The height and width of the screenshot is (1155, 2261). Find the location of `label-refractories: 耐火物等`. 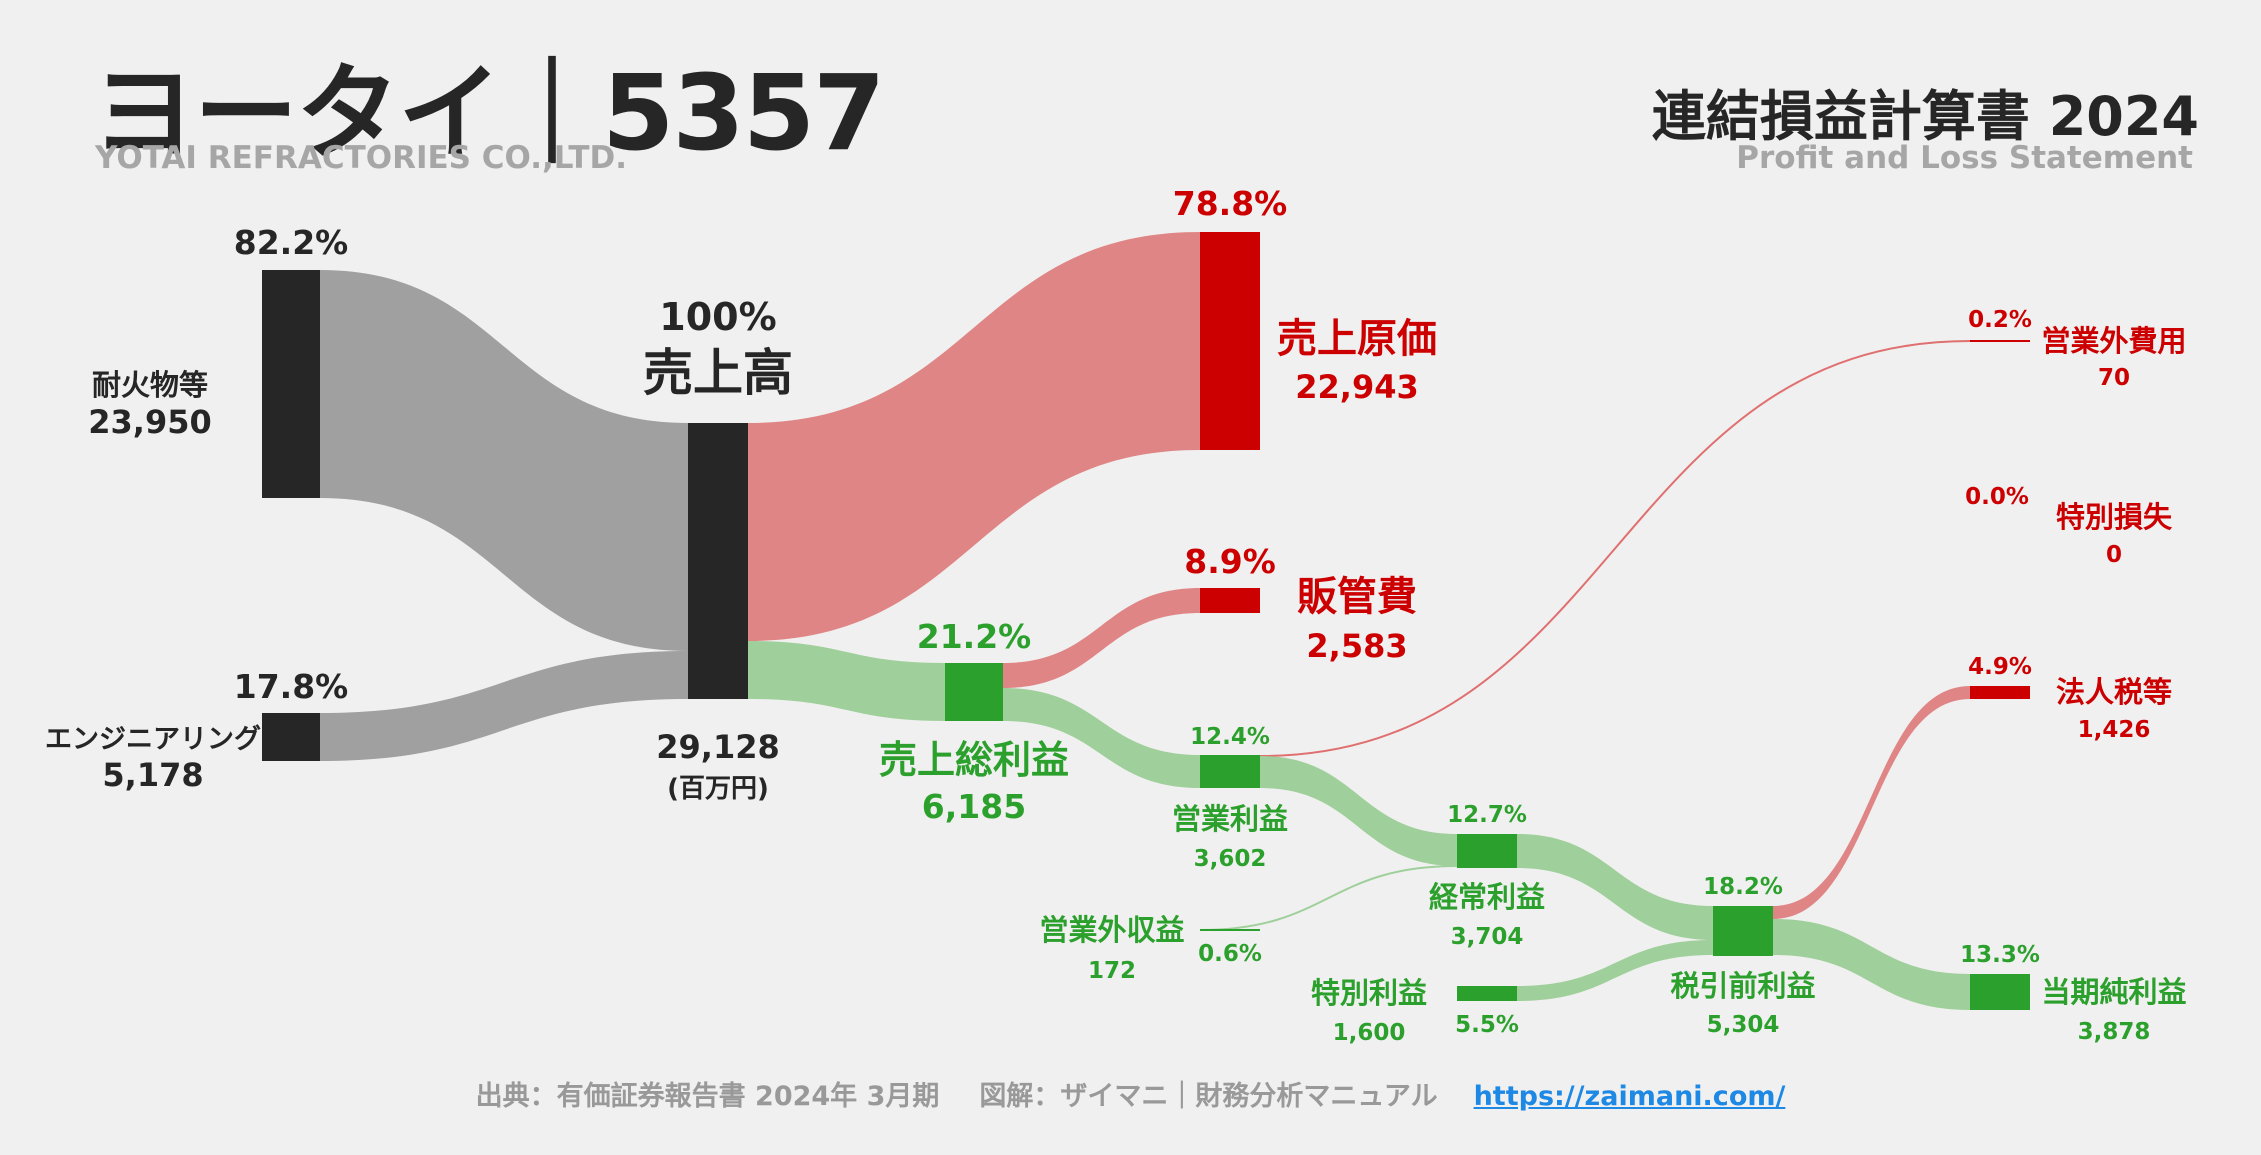

label-refractories: 耐火物等 is located at coordinates (150, 385).